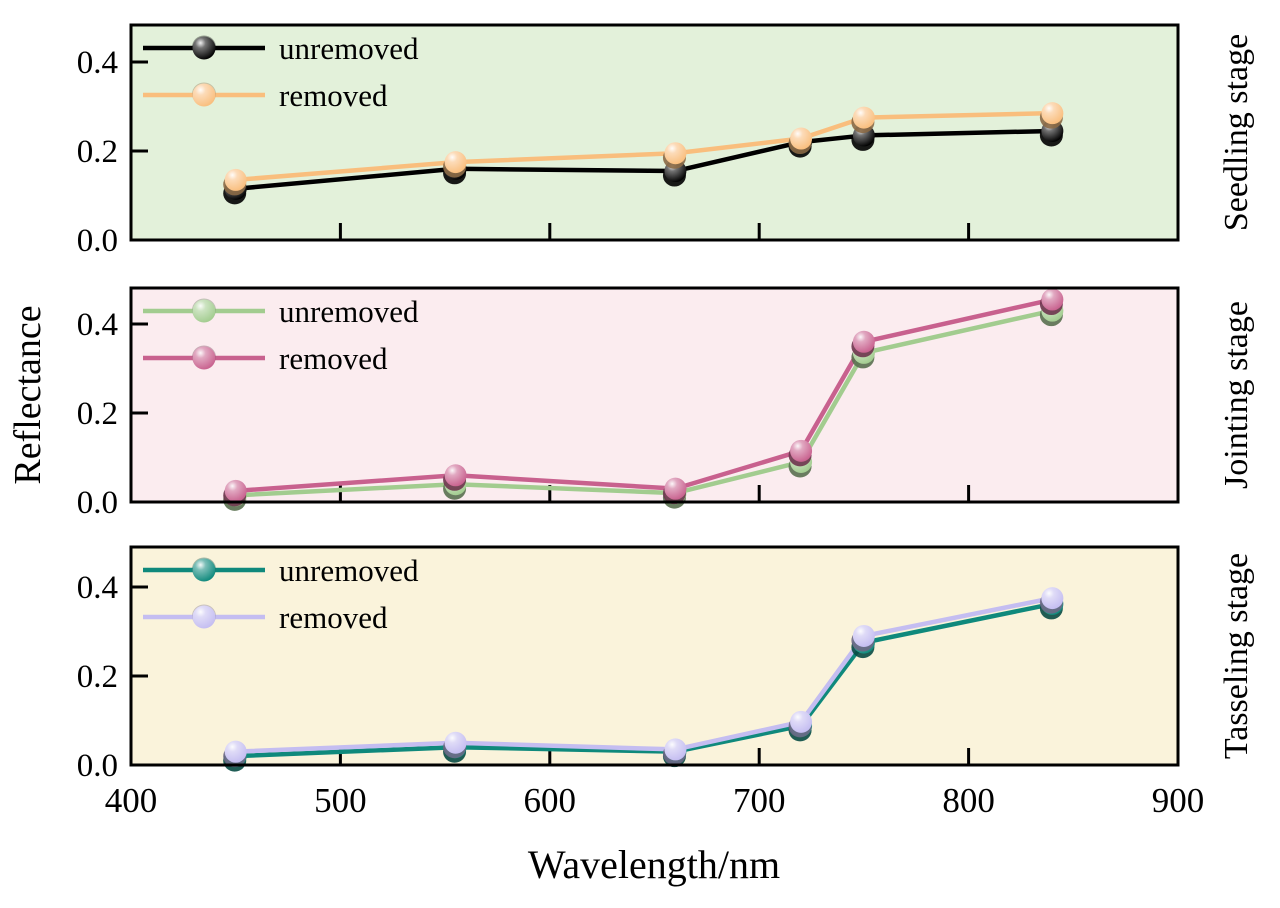  I want to click on y-axis-title: Reflectance, so click(28, 394).